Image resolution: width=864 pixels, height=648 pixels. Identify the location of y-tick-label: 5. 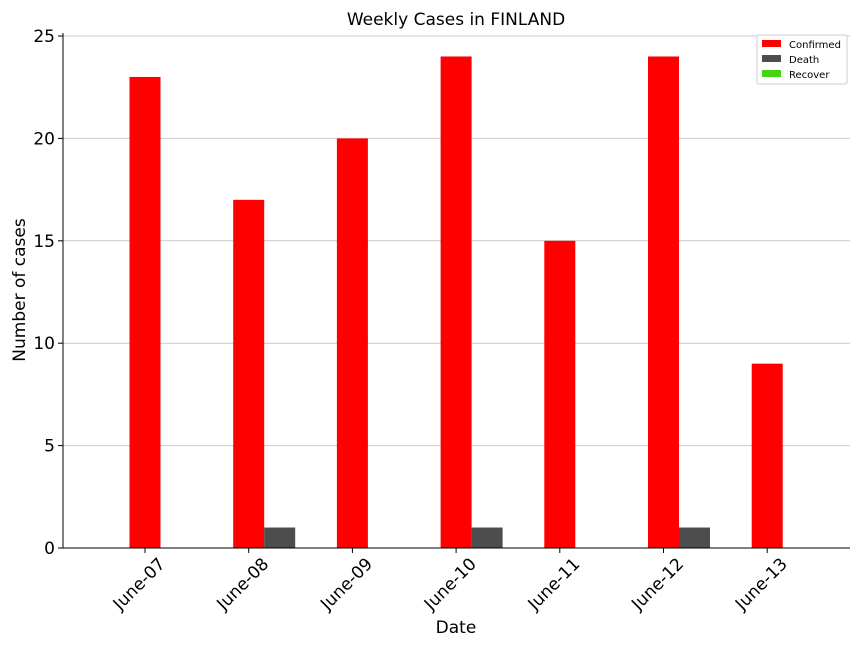
(49, 447).